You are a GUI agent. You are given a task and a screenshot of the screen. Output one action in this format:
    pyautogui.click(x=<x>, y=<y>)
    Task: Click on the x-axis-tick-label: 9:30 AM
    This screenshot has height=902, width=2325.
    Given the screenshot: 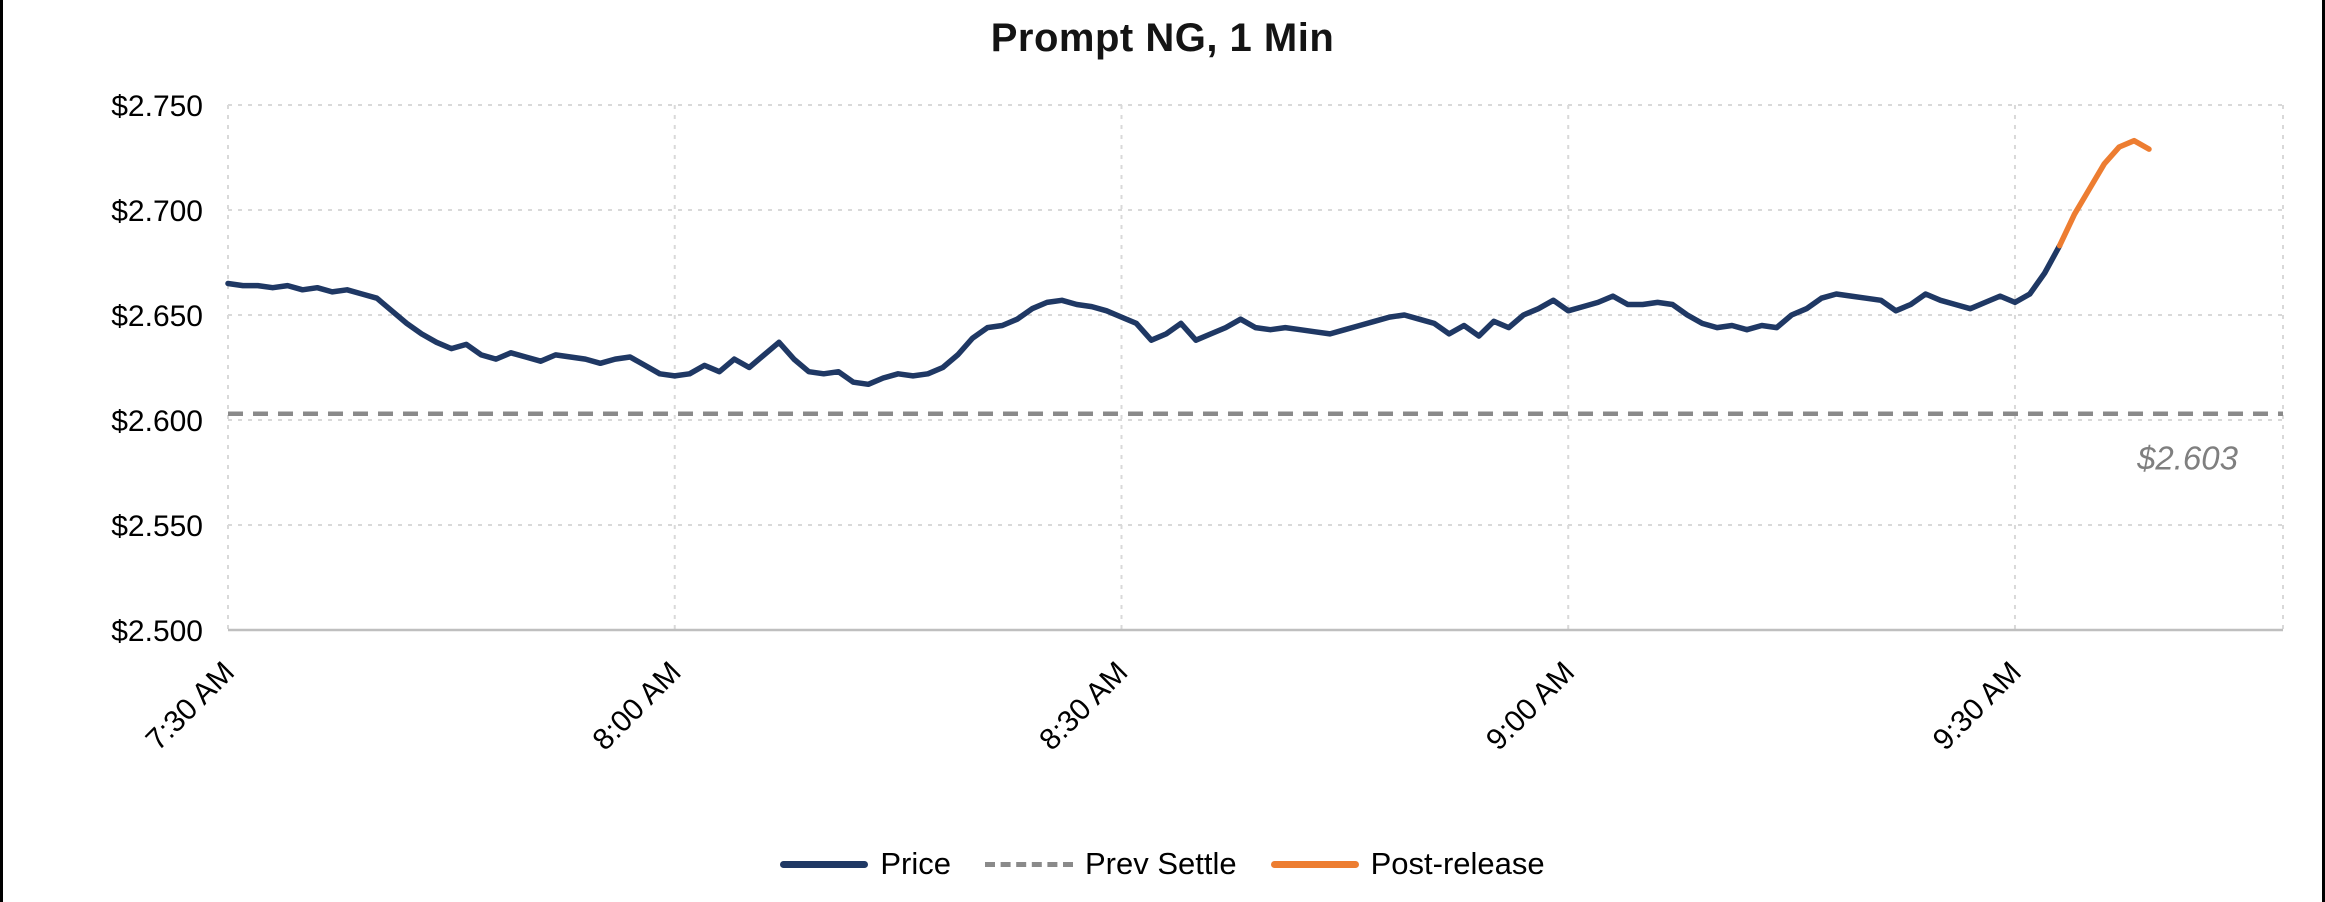 What is the action you would take?
    pyautogui.click(x=1977, y=706)
    